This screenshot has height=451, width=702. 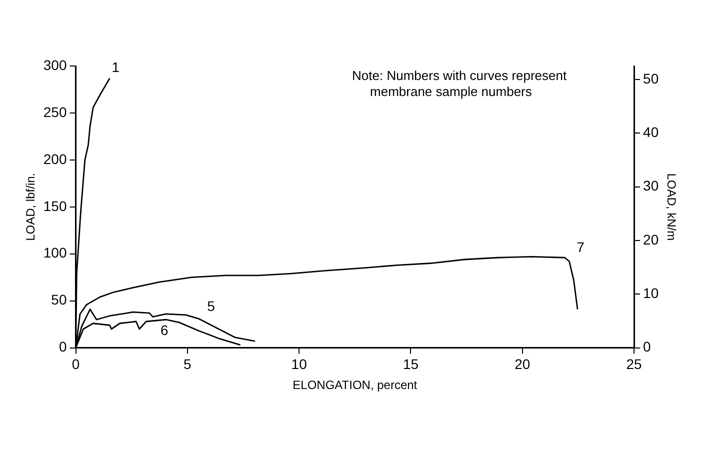 I want to click on y-tick-label: 300, so click(x=55, y=64).